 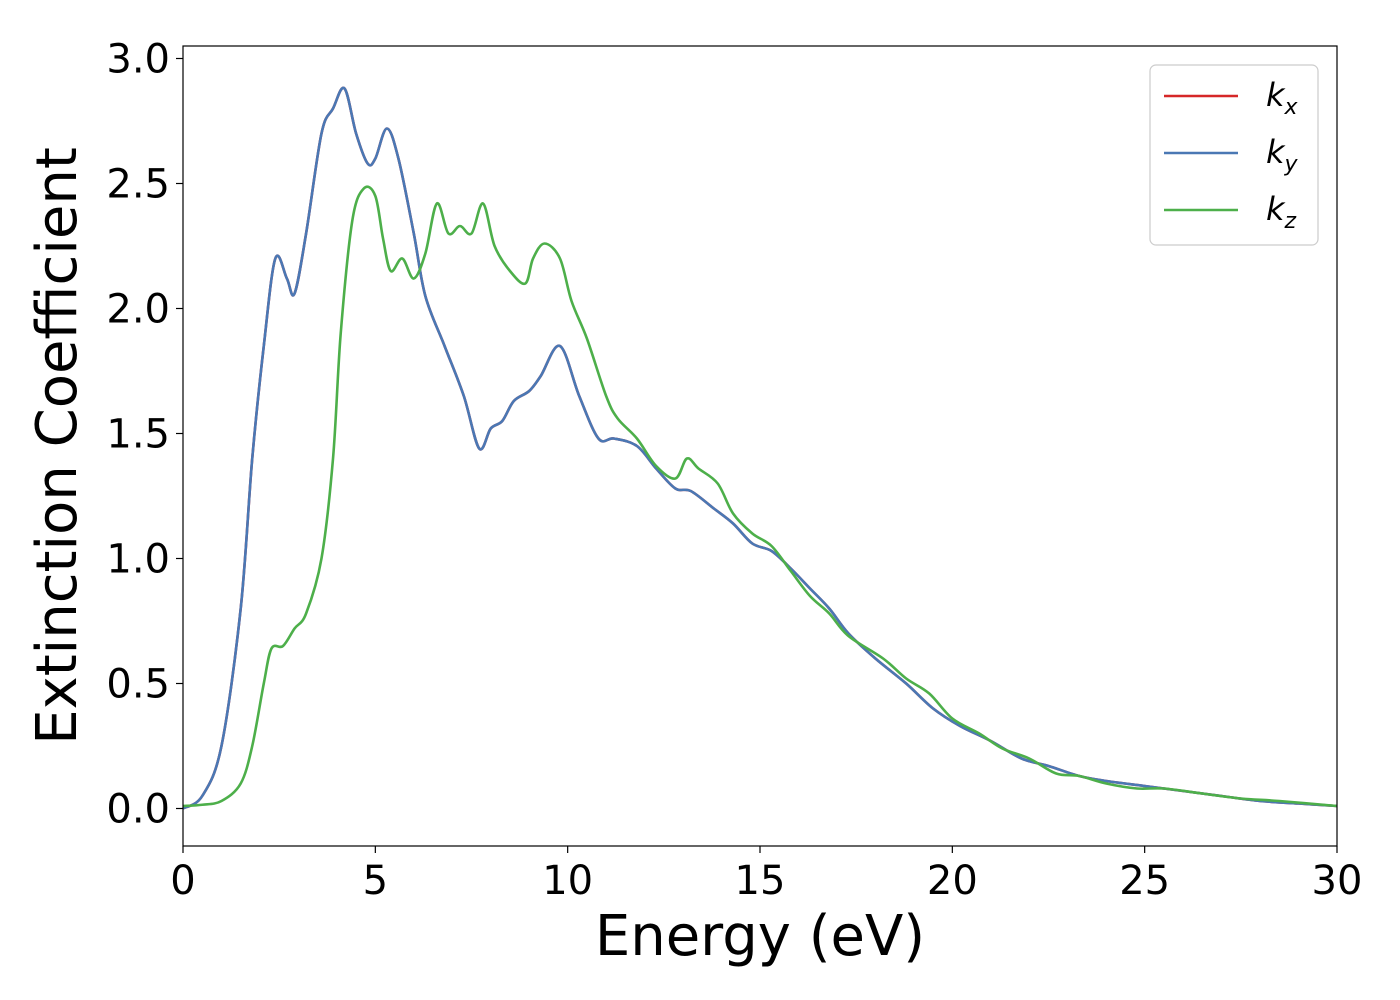 I want to click on y-tick-label: 0.0, so click(x=138, y=810).